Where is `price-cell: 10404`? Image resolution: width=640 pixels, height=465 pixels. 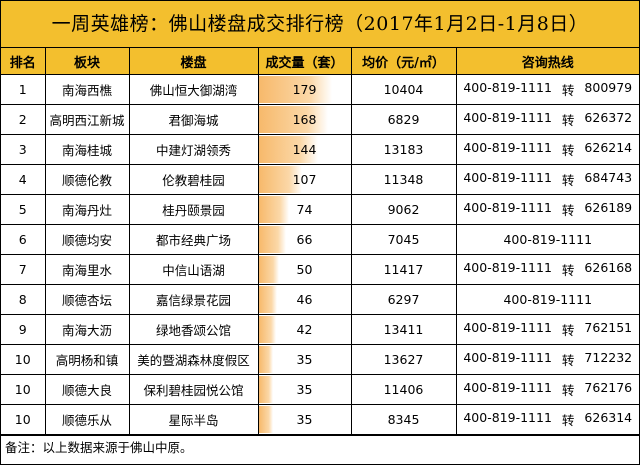 price-cell: 10404 is located at coordinates (403, 89).